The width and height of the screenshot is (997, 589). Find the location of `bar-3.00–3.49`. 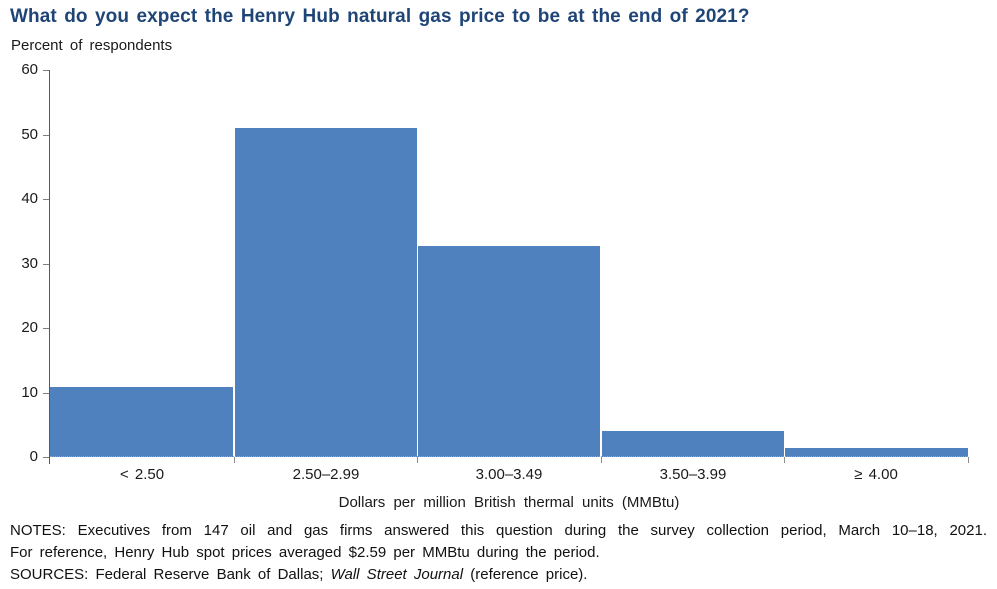

bar-3.00–3.49 is located at coordinates (509, 351).